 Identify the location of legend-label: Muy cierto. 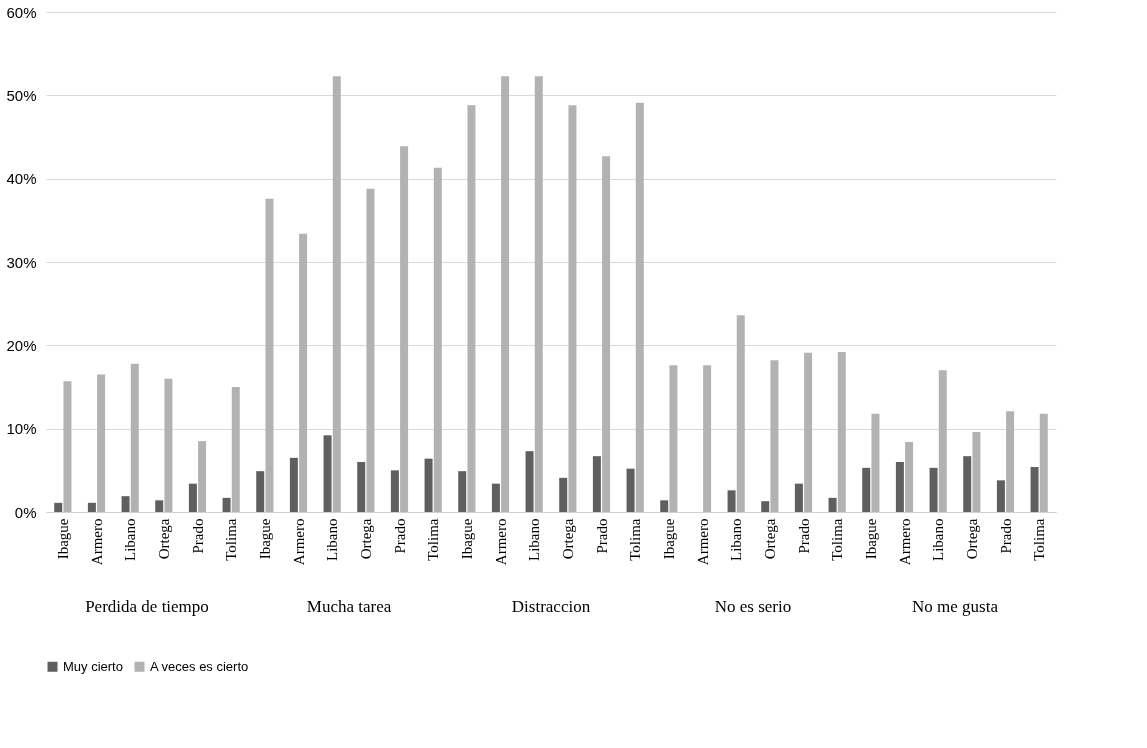
(93, 666).